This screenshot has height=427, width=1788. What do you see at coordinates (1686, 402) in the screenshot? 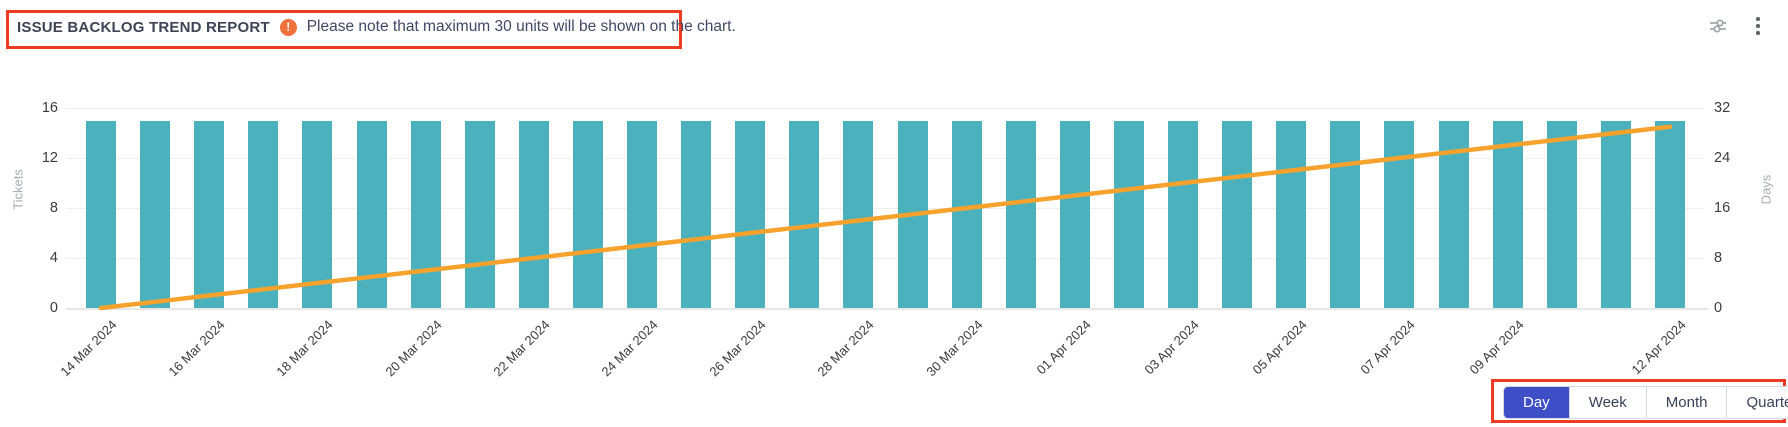
I see `period-button-month: Month` at bounding box center [1686, 402].